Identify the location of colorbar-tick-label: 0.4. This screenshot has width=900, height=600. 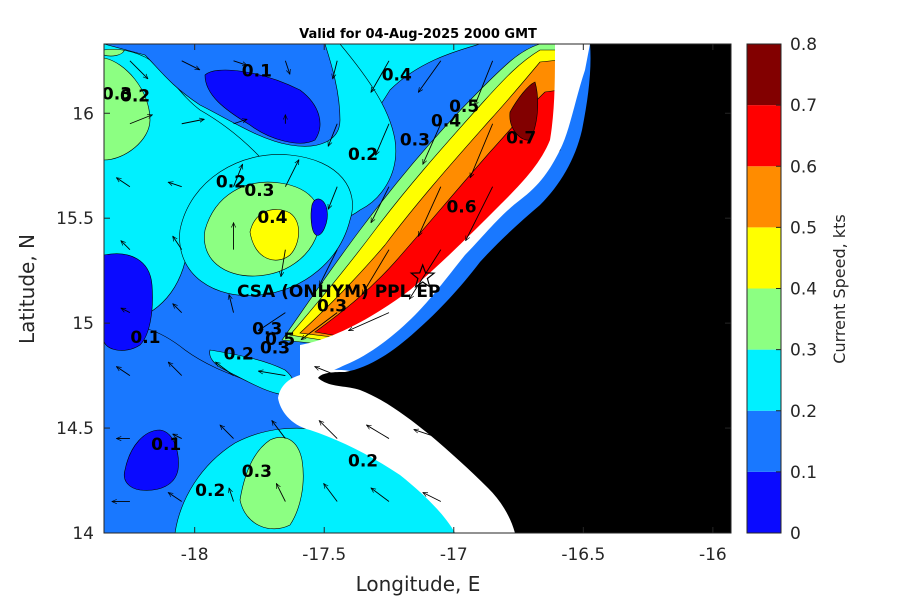
(803, 290).